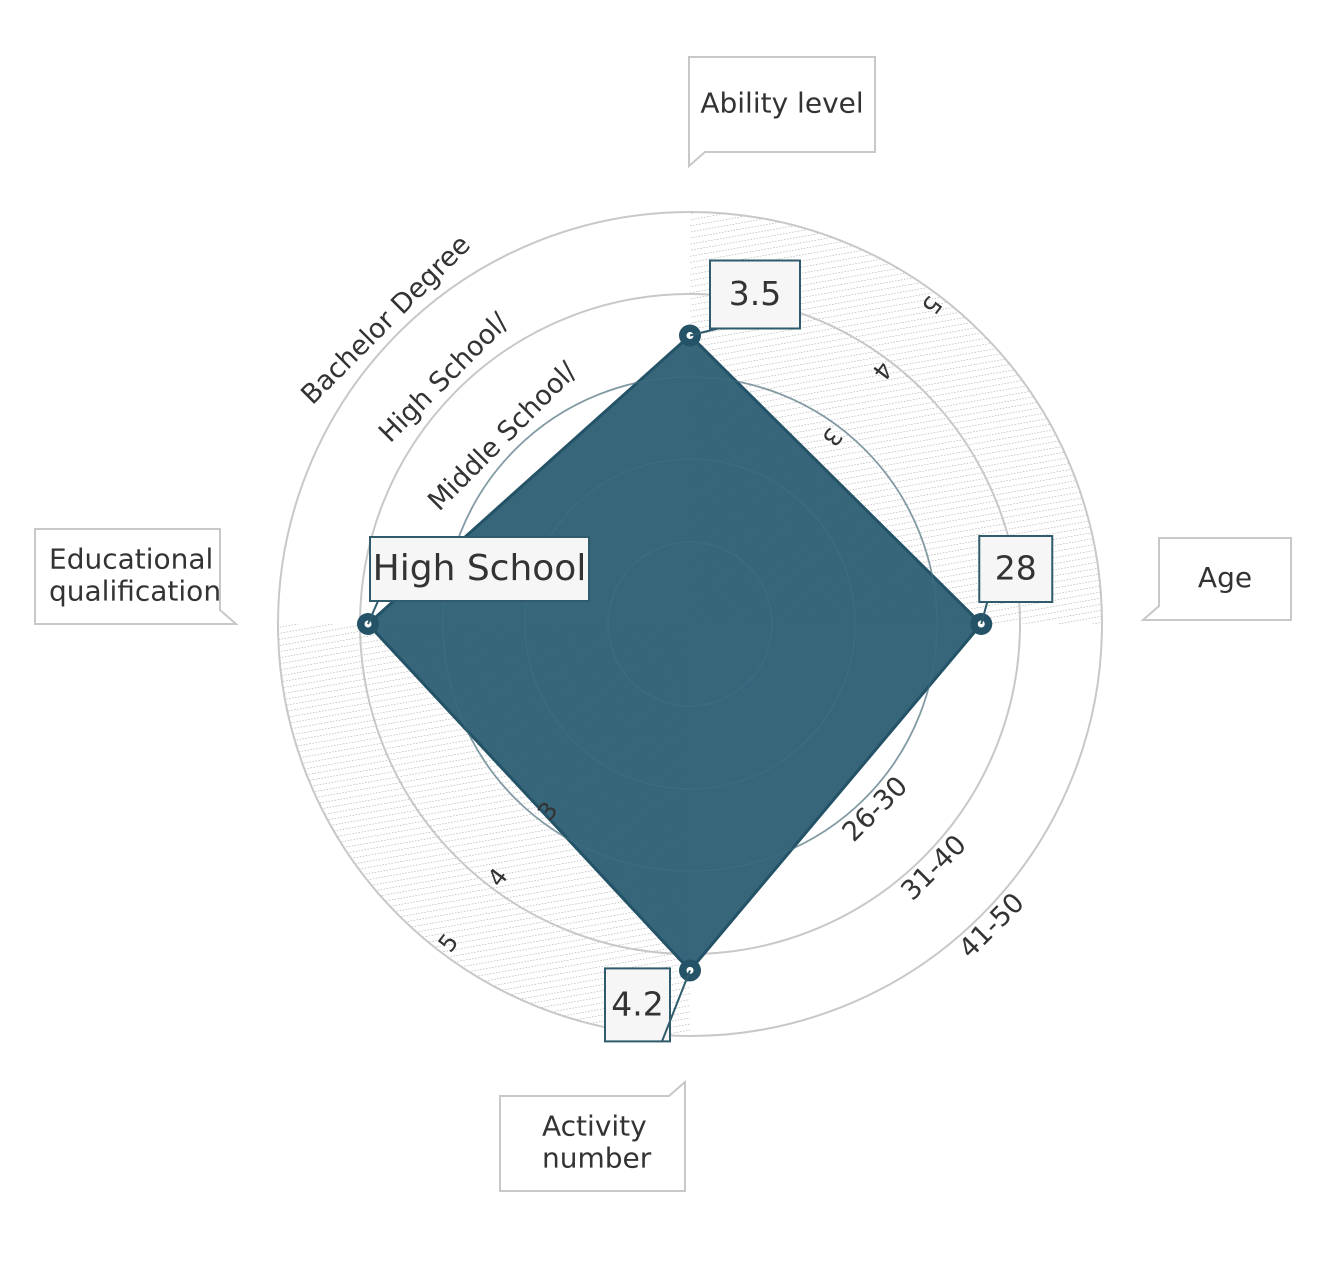 Image resolution: width=1333 pixels, height=1272 pixels. I want to click on callout-text-activity-0: Activity, so click(594, 1126).